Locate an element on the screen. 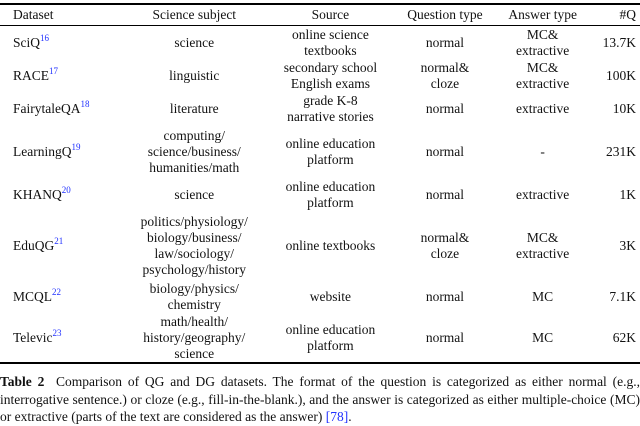 The image size is (640, 426). subject-cell: linguistic is located at coordinates (194, 76).